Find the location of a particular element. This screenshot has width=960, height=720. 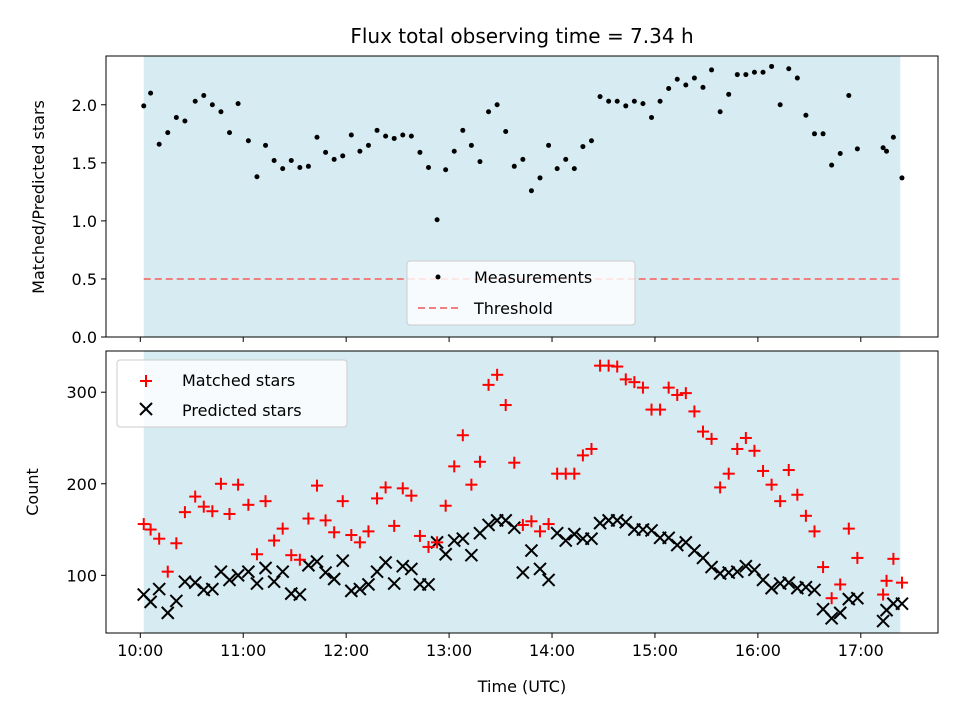

x-tick-label: 14:00 is located at coordinates (552, 650).